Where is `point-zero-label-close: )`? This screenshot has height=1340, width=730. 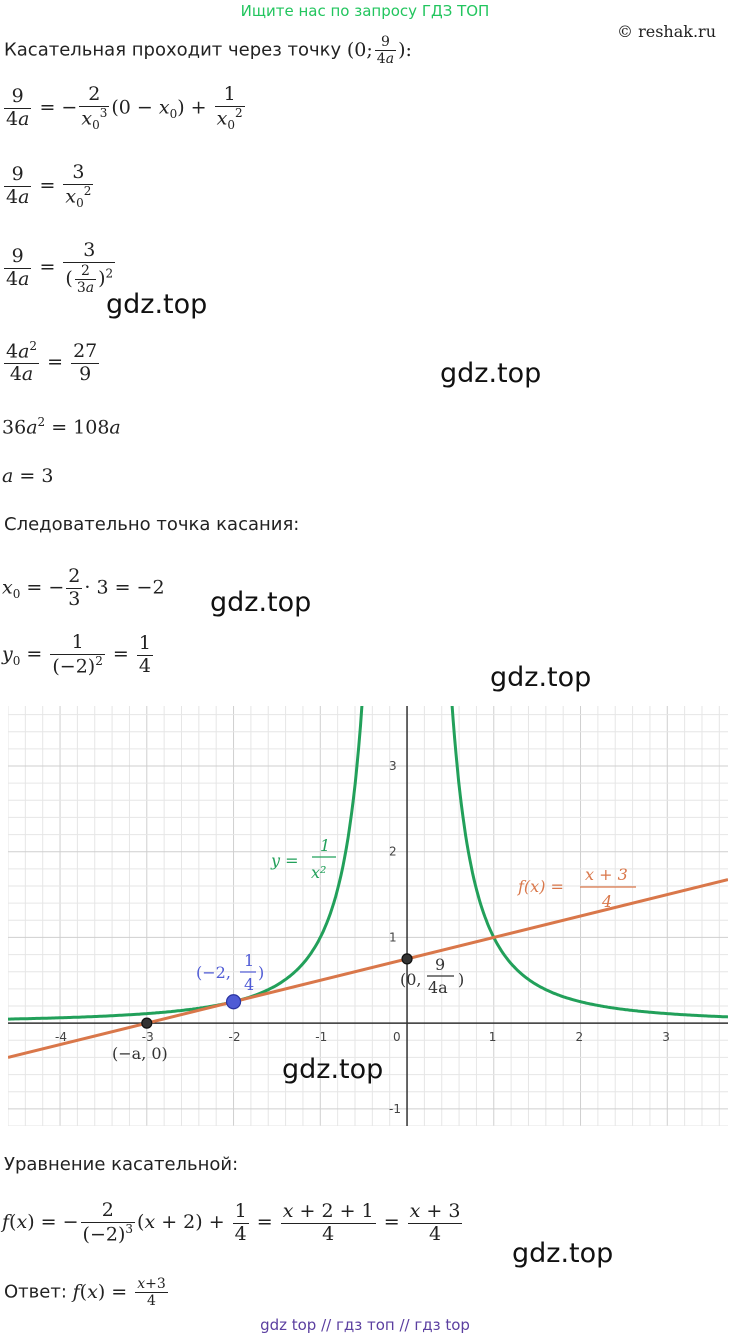 point-zero-label-close: ) is located at coordinates (461, 979).